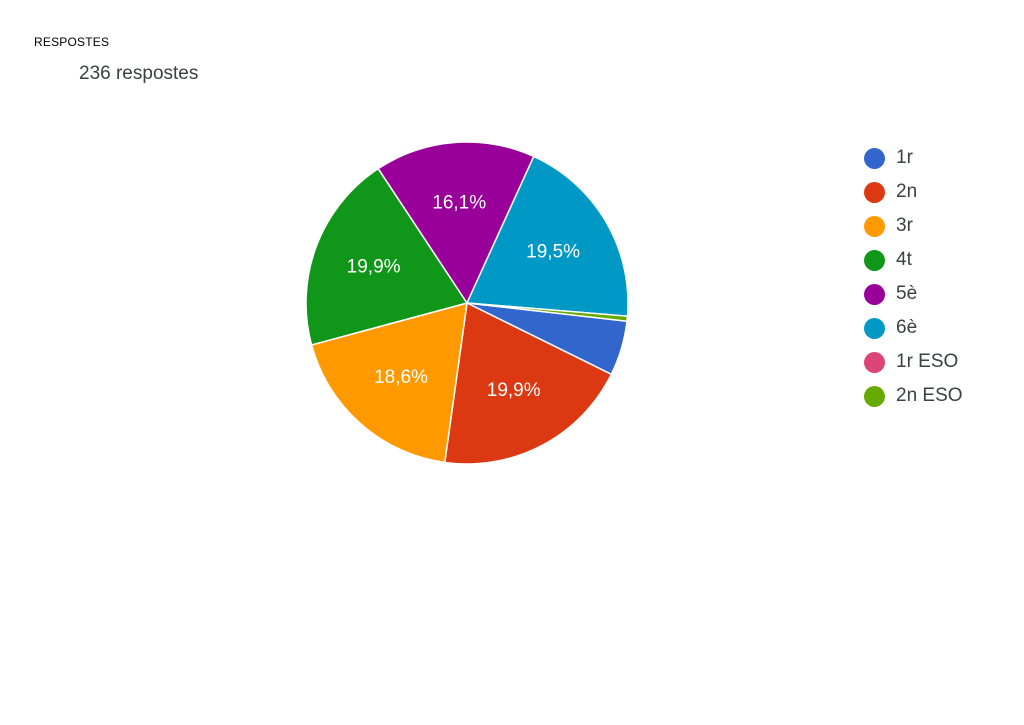  Describe the element at coordinates (904, 259) in the screenshot. I see `legend-label: 4t` at that location.